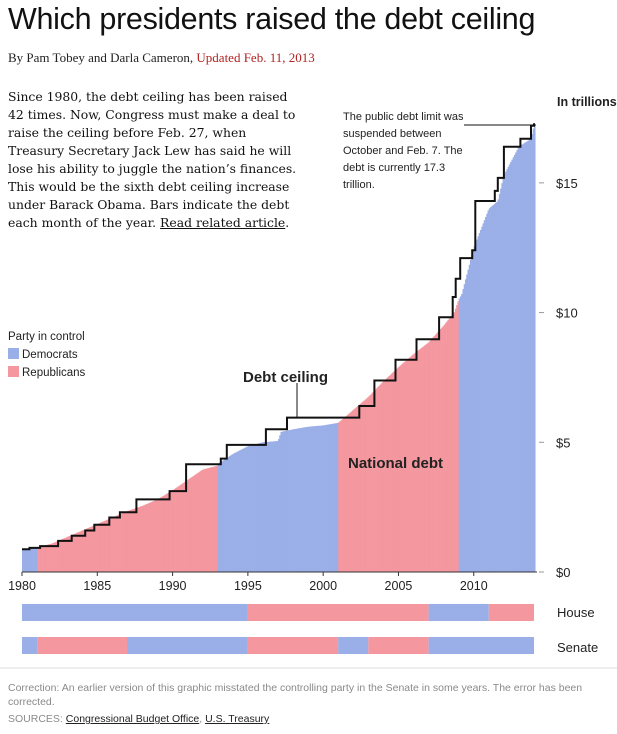  Describe the element at coordinates (132, 719) in the screenshot. I see `source-cbo-link: Congressional Budget Office` at that location.